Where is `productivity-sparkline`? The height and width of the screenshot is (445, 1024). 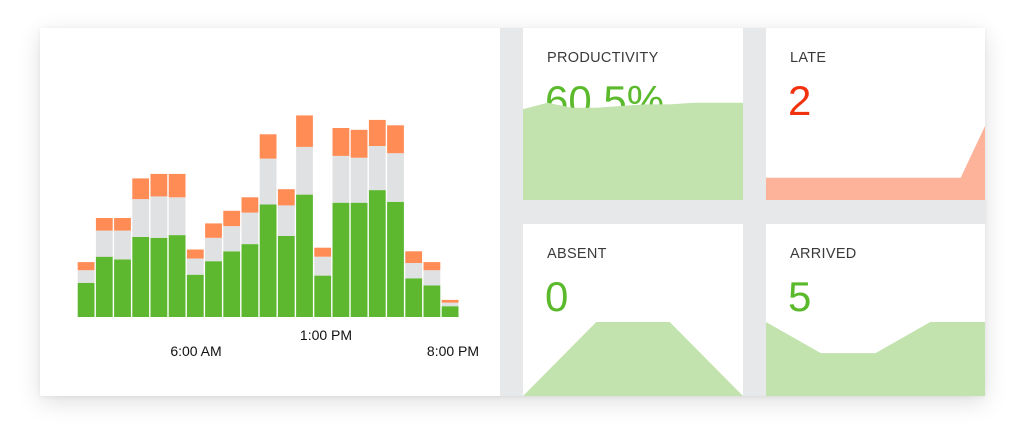
productivity-sparkline is located at coordinates (633, 151).